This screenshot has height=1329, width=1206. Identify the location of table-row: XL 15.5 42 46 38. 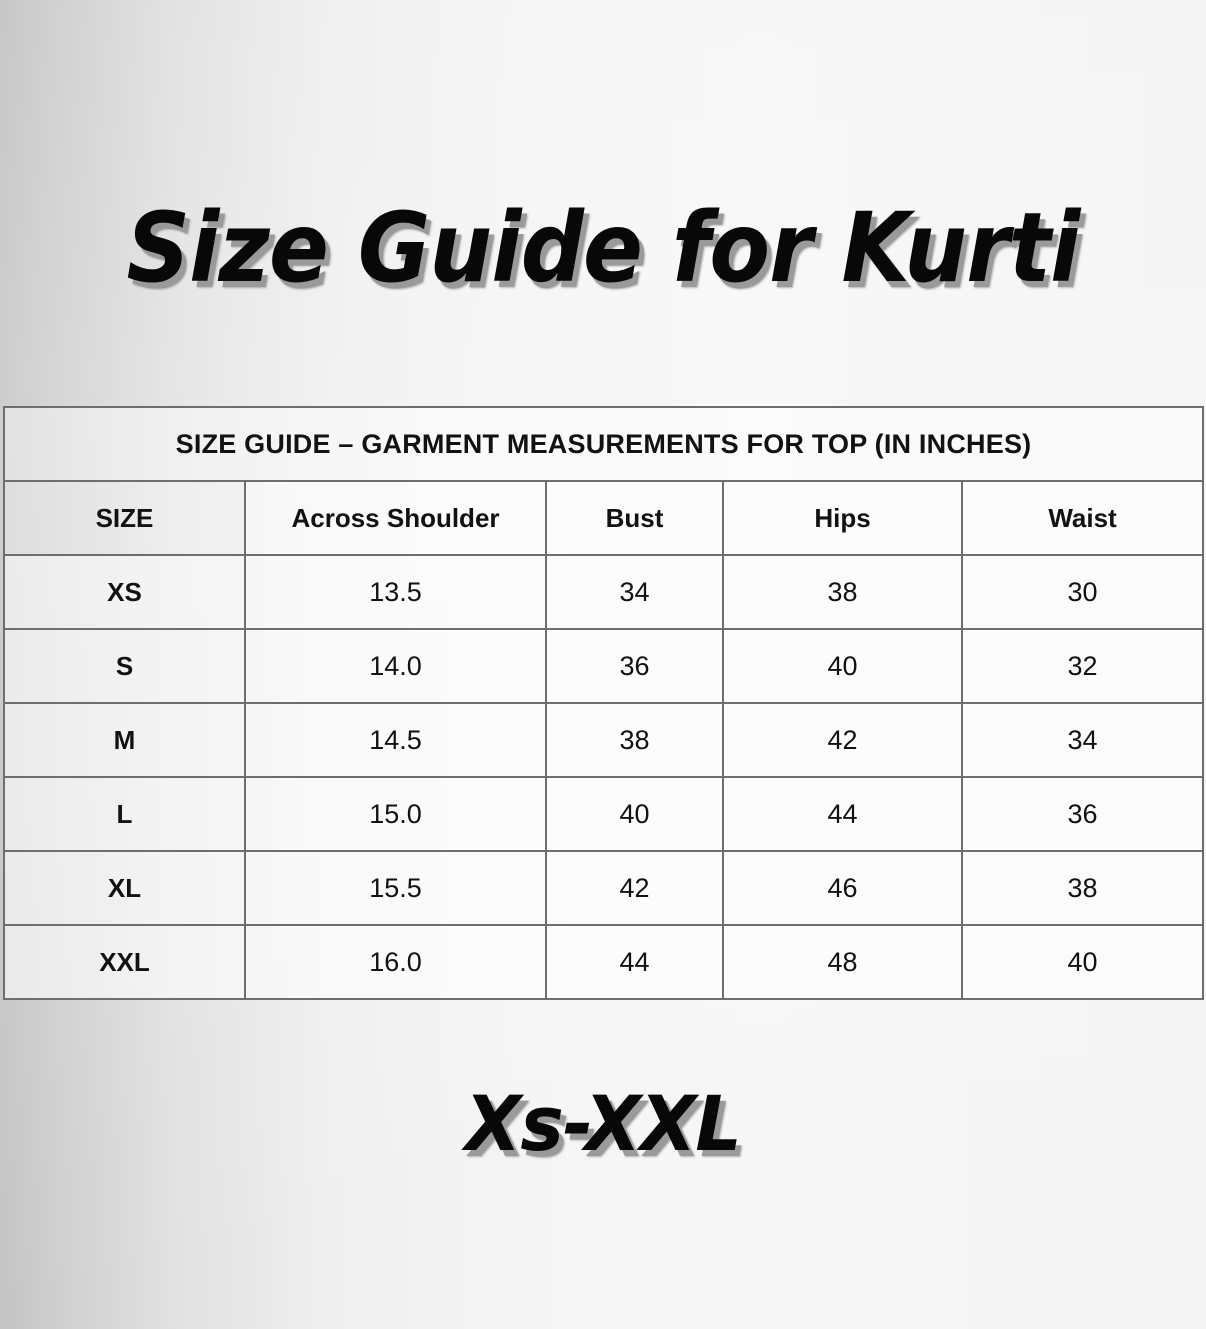
(604, 888).